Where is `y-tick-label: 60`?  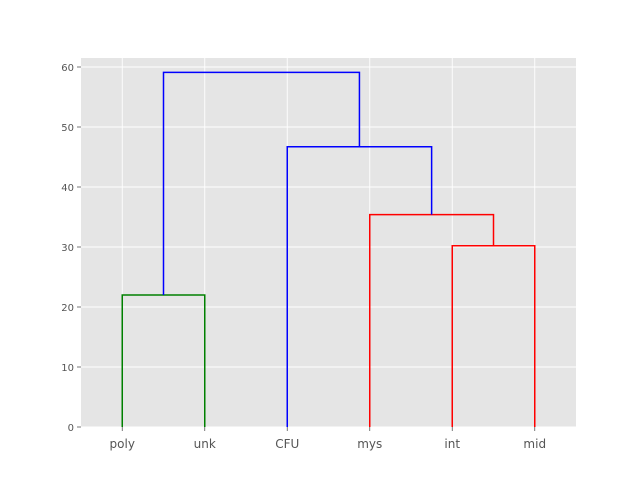
y-tick-label: 60 is located at coordinates (67, 68).